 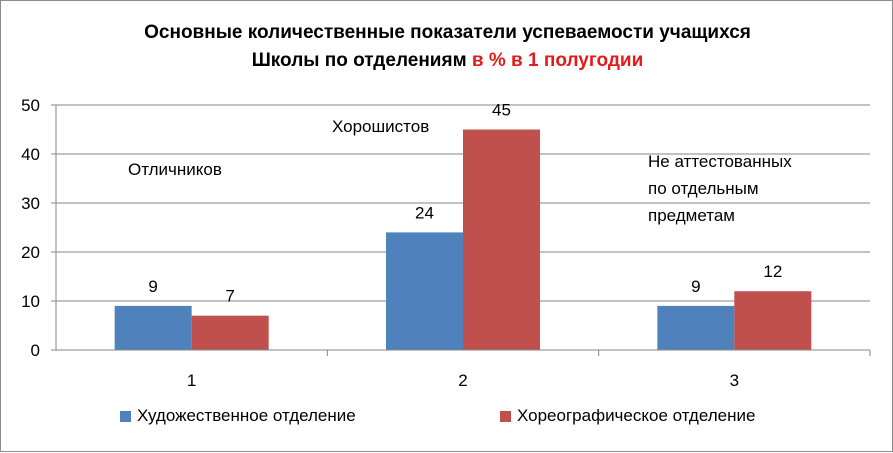 I want to click on legend-swatch-choreo, so click(x=505, y=416).